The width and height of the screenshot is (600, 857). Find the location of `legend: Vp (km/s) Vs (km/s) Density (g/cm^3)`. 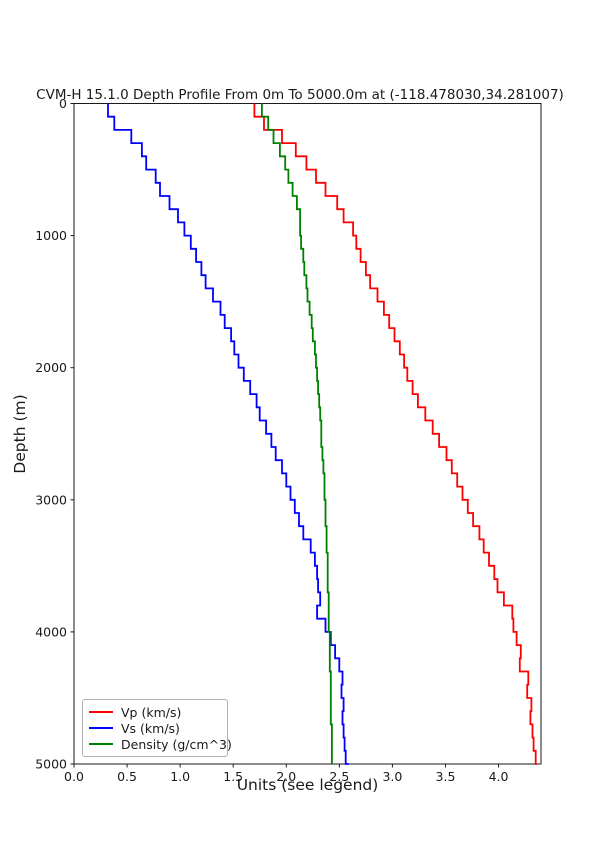

legend: Vp (km/s) Vs (km/s) Density (g/cm^3) is located at coordinates (157, 728).